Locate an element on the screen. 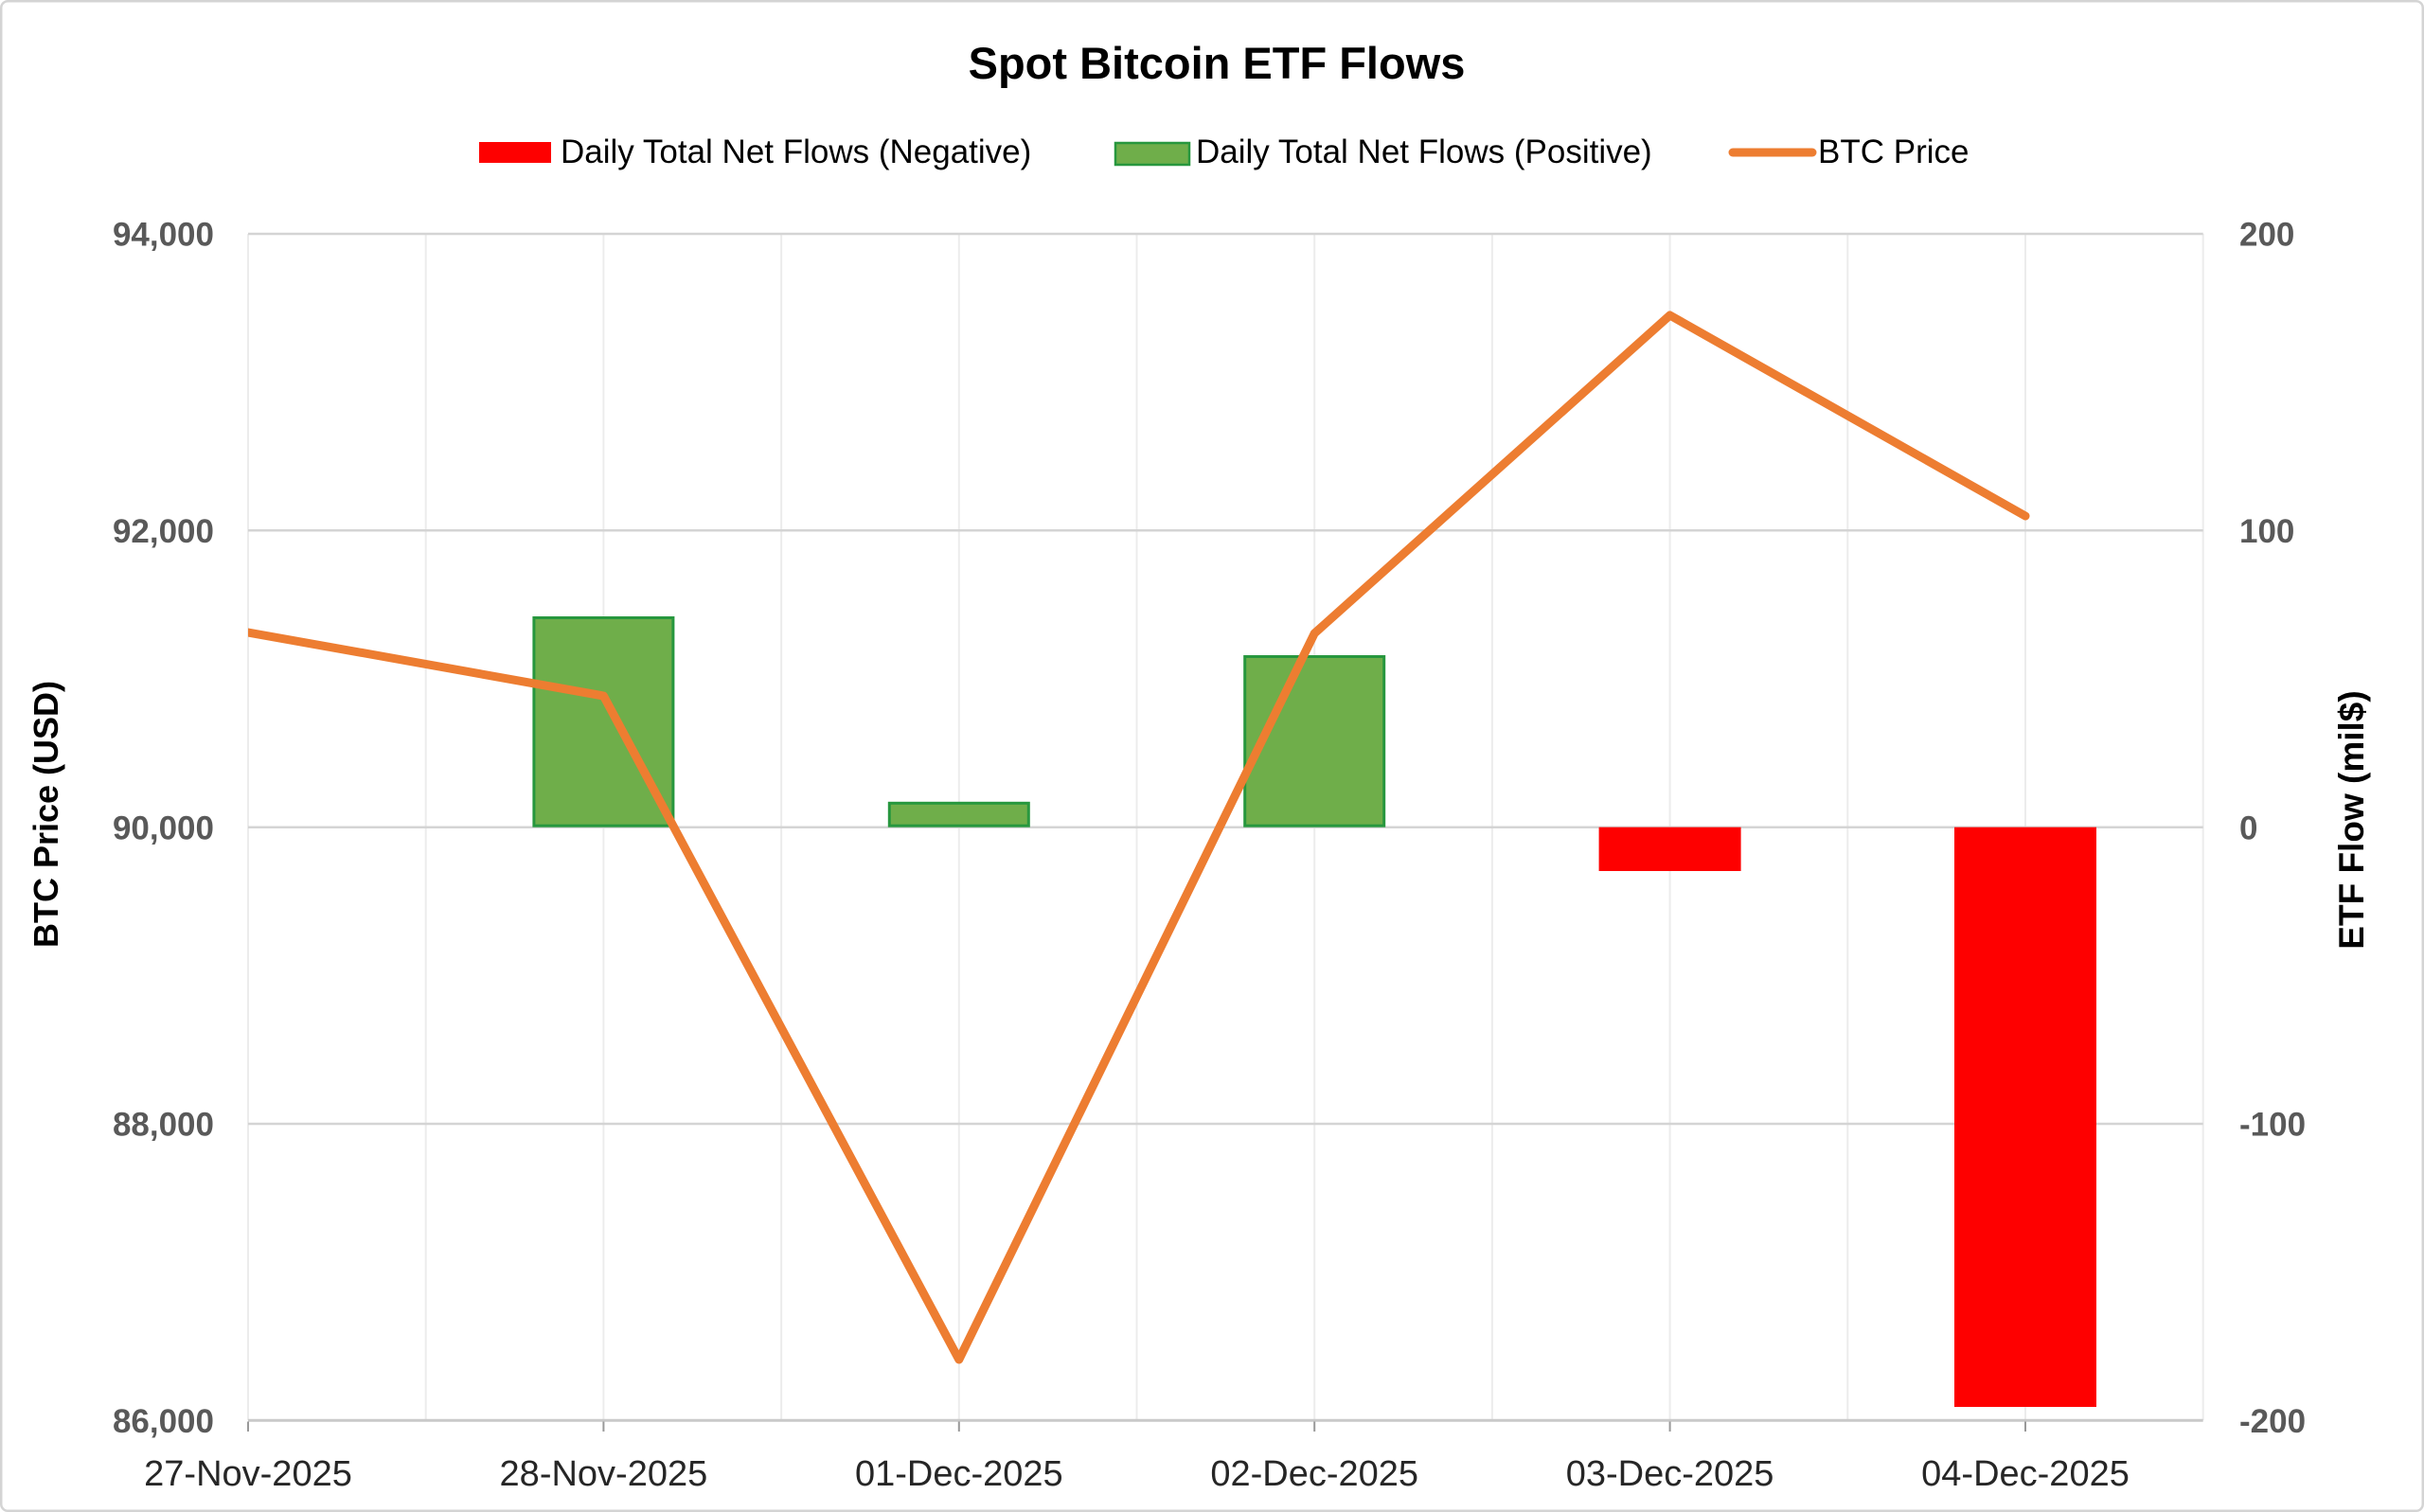  svg-text: Spot Bitcoin ETF Flows is located at coordinates (1217, 63).